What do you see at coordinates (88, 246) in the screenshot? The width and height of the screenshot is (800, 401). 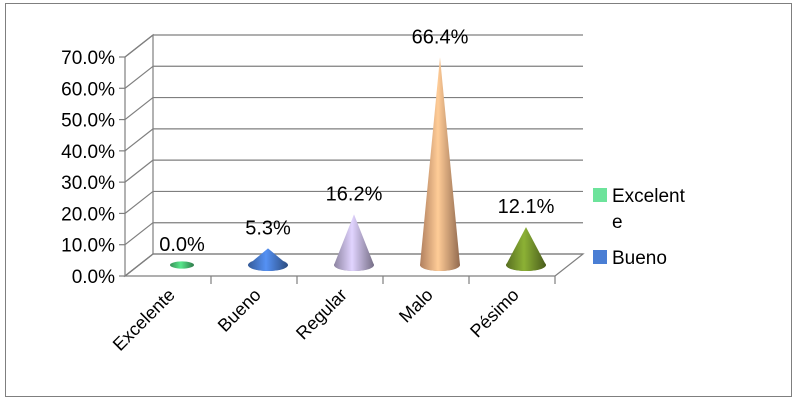 I see `y-tick-label: 10.0%` at bounding box center [88, 246].